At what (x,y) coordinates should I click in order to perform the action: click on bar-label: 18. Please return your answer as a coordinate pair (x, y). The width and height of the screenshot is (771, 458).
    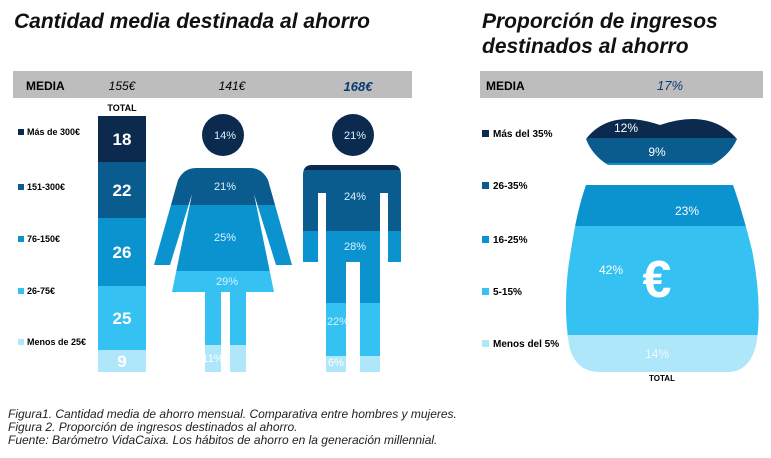
    Looking at the image, I should click on (122, 139).